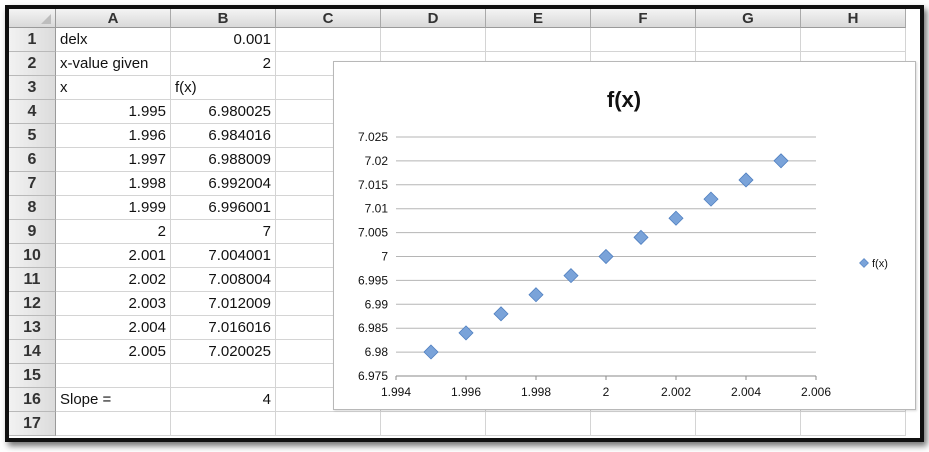 This screenshot has height=452, width=929. What do you see at coordinates (223, 424) in the screenshot?
I see `cell-b17` at bounding box center [223, 424].